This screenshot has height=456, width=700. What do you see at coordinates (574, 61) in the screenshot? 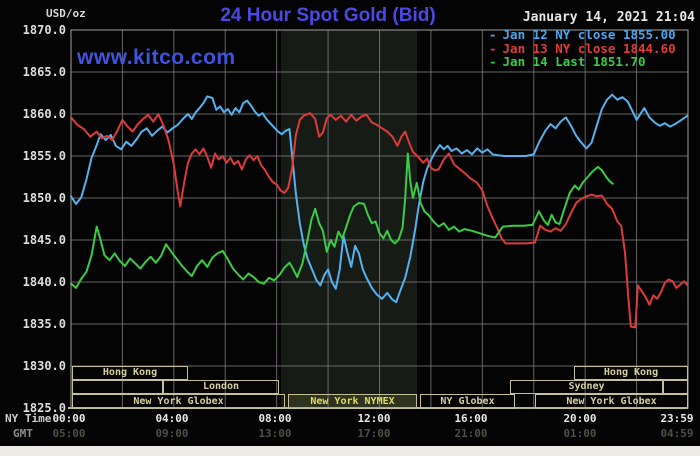
I see `legend-label-jan14: Jan 14 Last 1851.70` at bounding box center [574, 61].